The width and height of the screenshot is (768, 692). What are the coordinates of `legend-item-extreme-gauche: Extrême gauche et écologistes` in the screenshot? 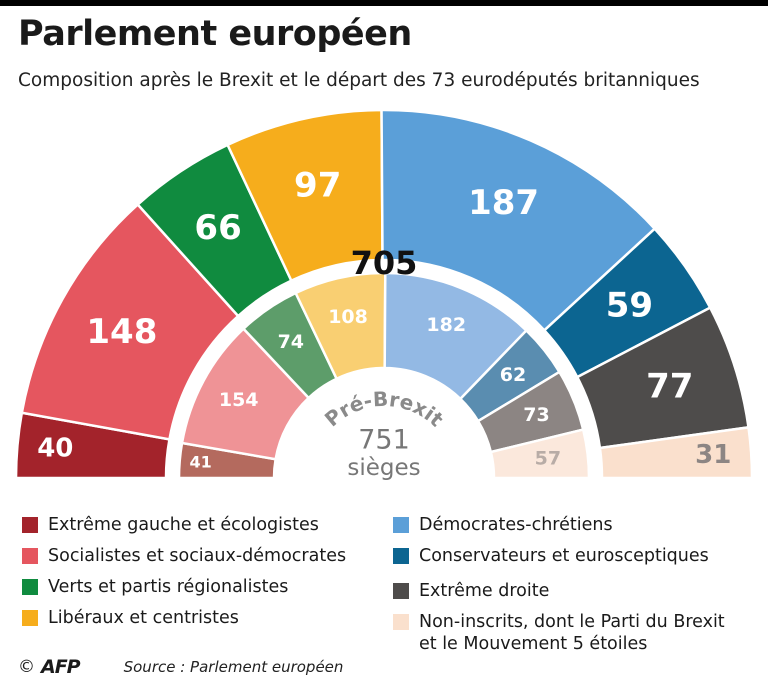 It's located at (170, 525).